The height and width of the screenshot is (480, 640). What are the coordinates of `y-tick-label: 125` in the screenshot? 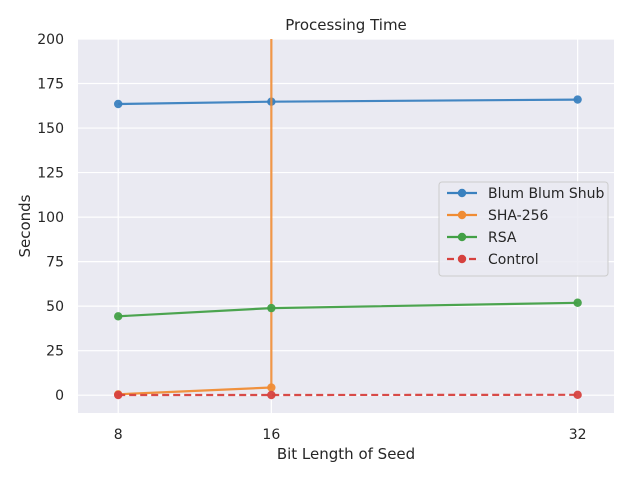 It's located at (50, 174).